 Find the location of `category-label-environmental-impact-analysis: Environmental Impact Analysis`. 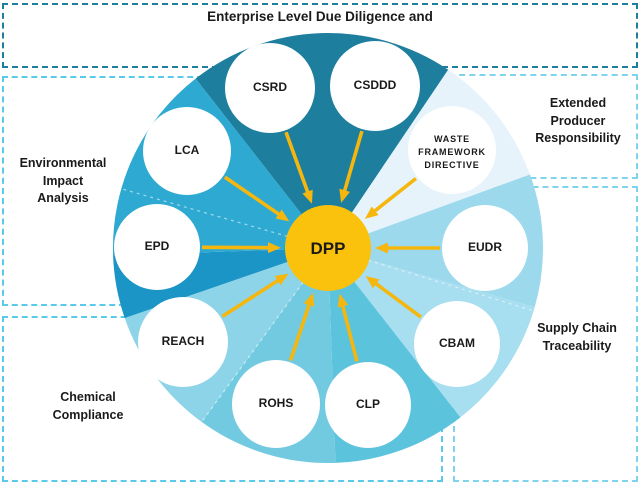

category-label-environmental-impact-analysis: Environmental Impact Analysis is located at coordinates (63, 180).